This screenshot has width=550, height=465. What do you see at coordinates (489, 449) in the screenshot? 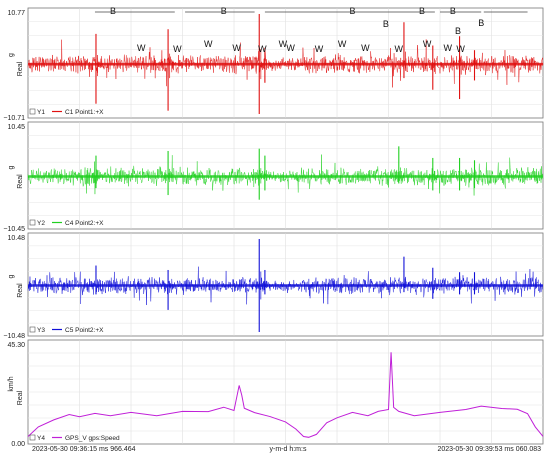
I see `x-axis-end-label: 2023-05-30 09:39:53 ms 060.083` at bounding box center [489, 449].